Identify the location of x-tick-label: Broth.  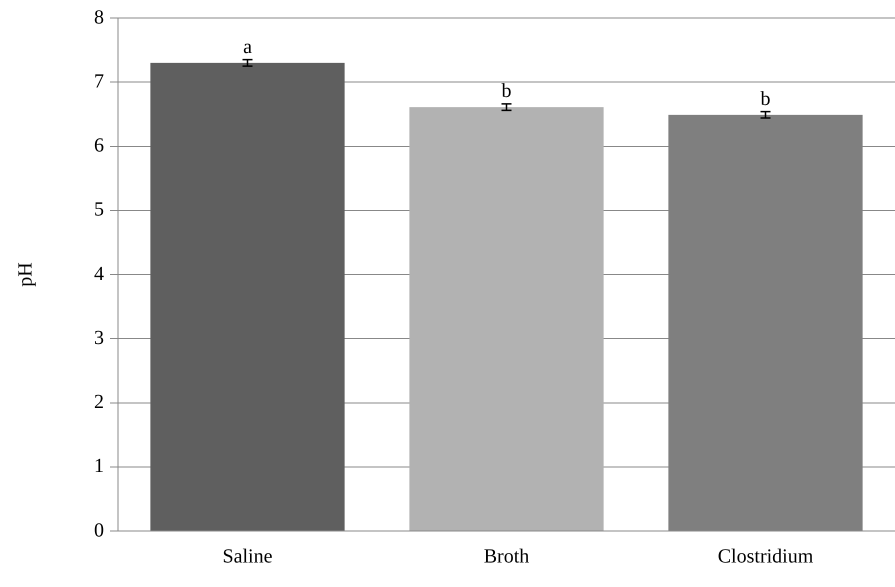
(507, 556).